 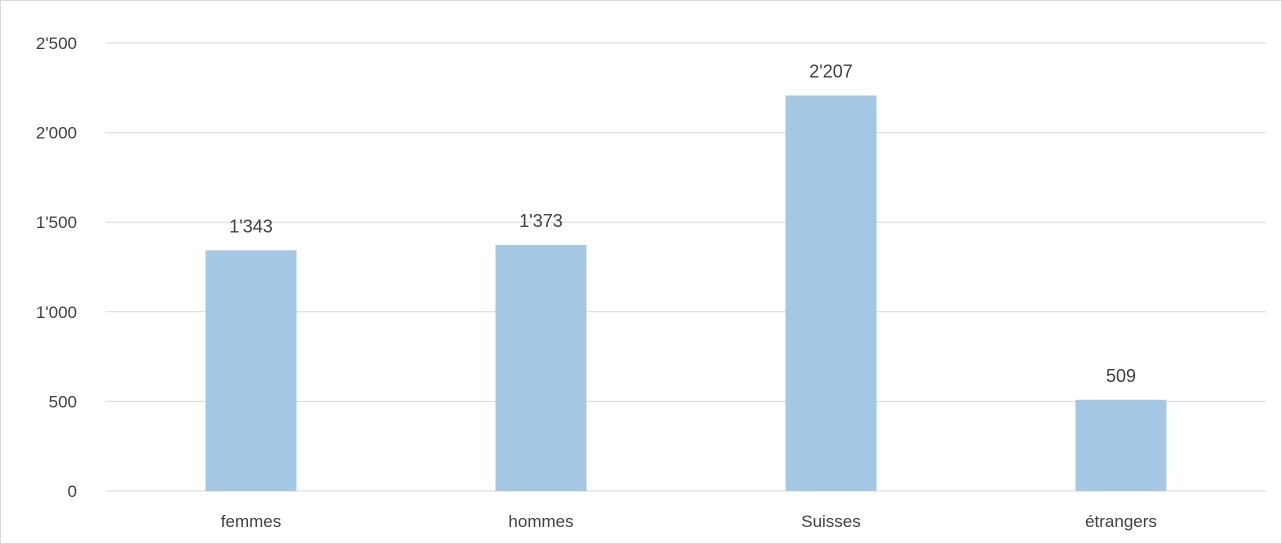 What do you see at coordinates (540, 221) in the screenshot?
I see `data-label: 1'373` at bounding box center [540, 221].